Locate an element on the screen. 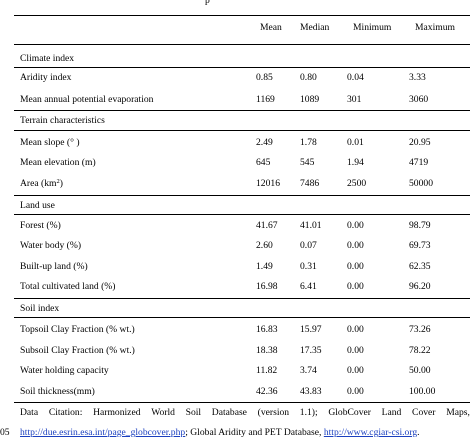  row-label: Forest (%) is located at coordinates (40, 225).